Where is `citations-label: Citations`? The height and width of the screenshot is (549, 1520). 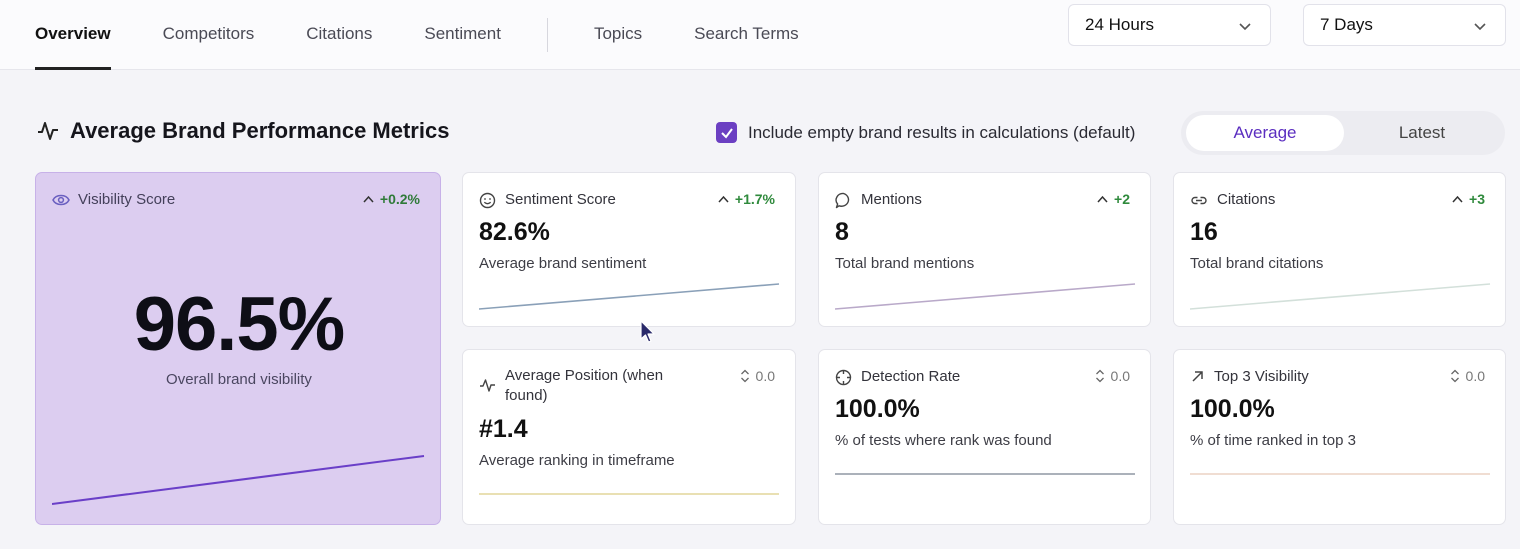 citations-label: Citations is located at coordinates (1232, 200).